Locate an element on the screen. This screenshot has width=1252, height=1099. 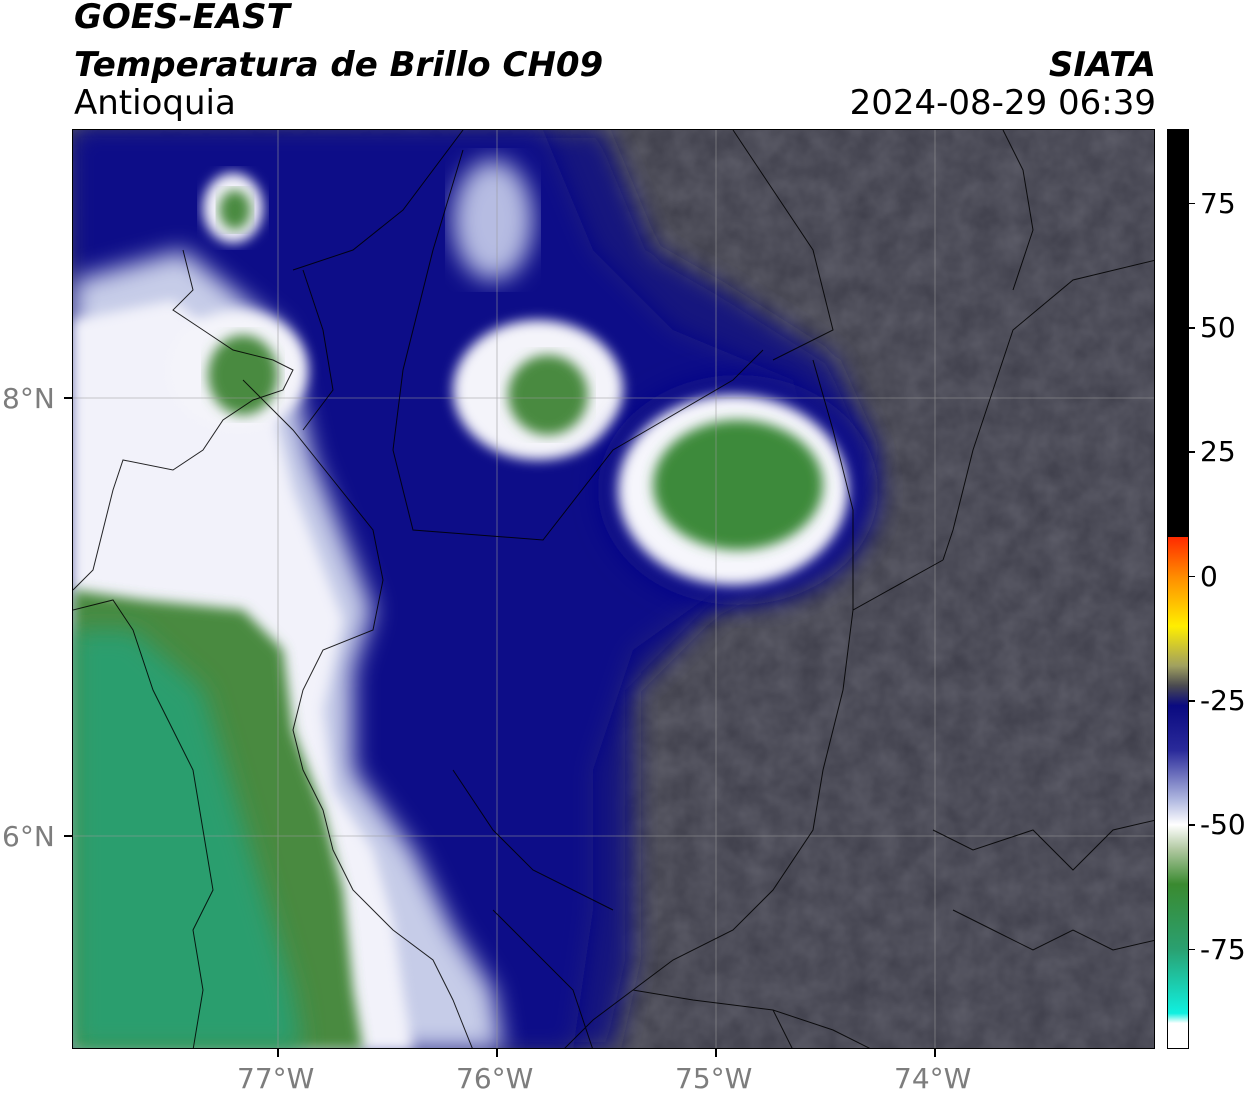
boundary-antioquia-east is located at coordinates (709, 828).